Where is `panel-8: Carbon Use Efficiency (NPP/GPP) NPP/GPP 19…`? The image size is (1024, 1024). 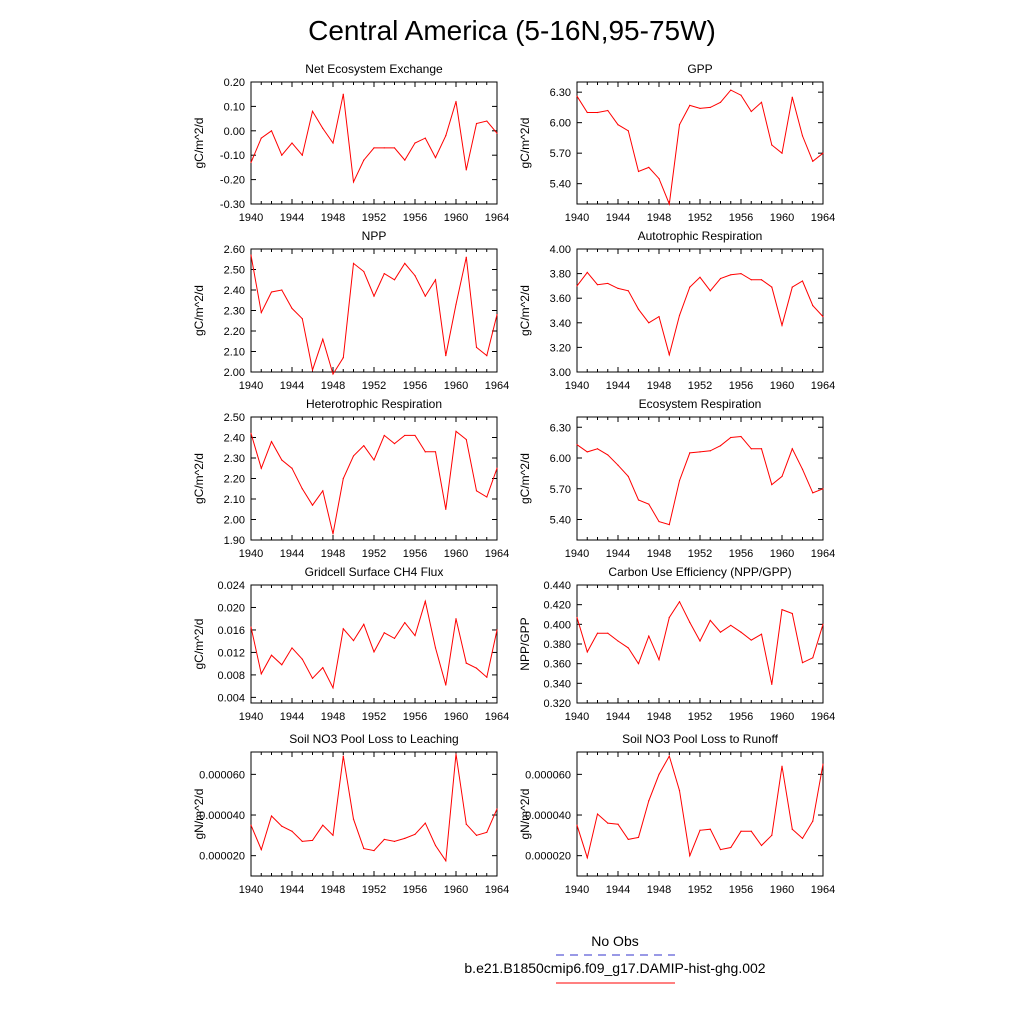 panel-8: Carbon Use Efficiency (NPP/GPP) NPP/GPP 19… is located at coordinates (676, 644).